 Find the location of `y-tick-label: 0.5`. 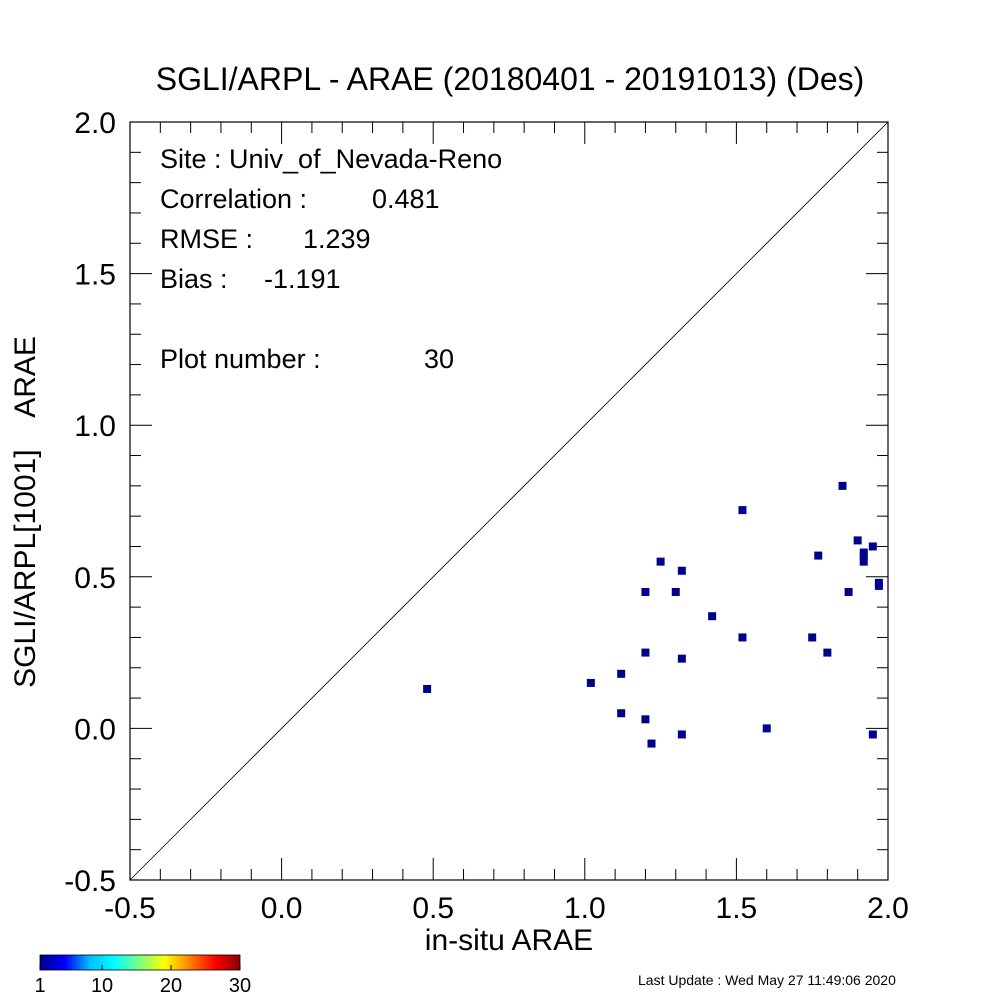

y-tick-label: 0.5 is located at coordinates (95, 578).